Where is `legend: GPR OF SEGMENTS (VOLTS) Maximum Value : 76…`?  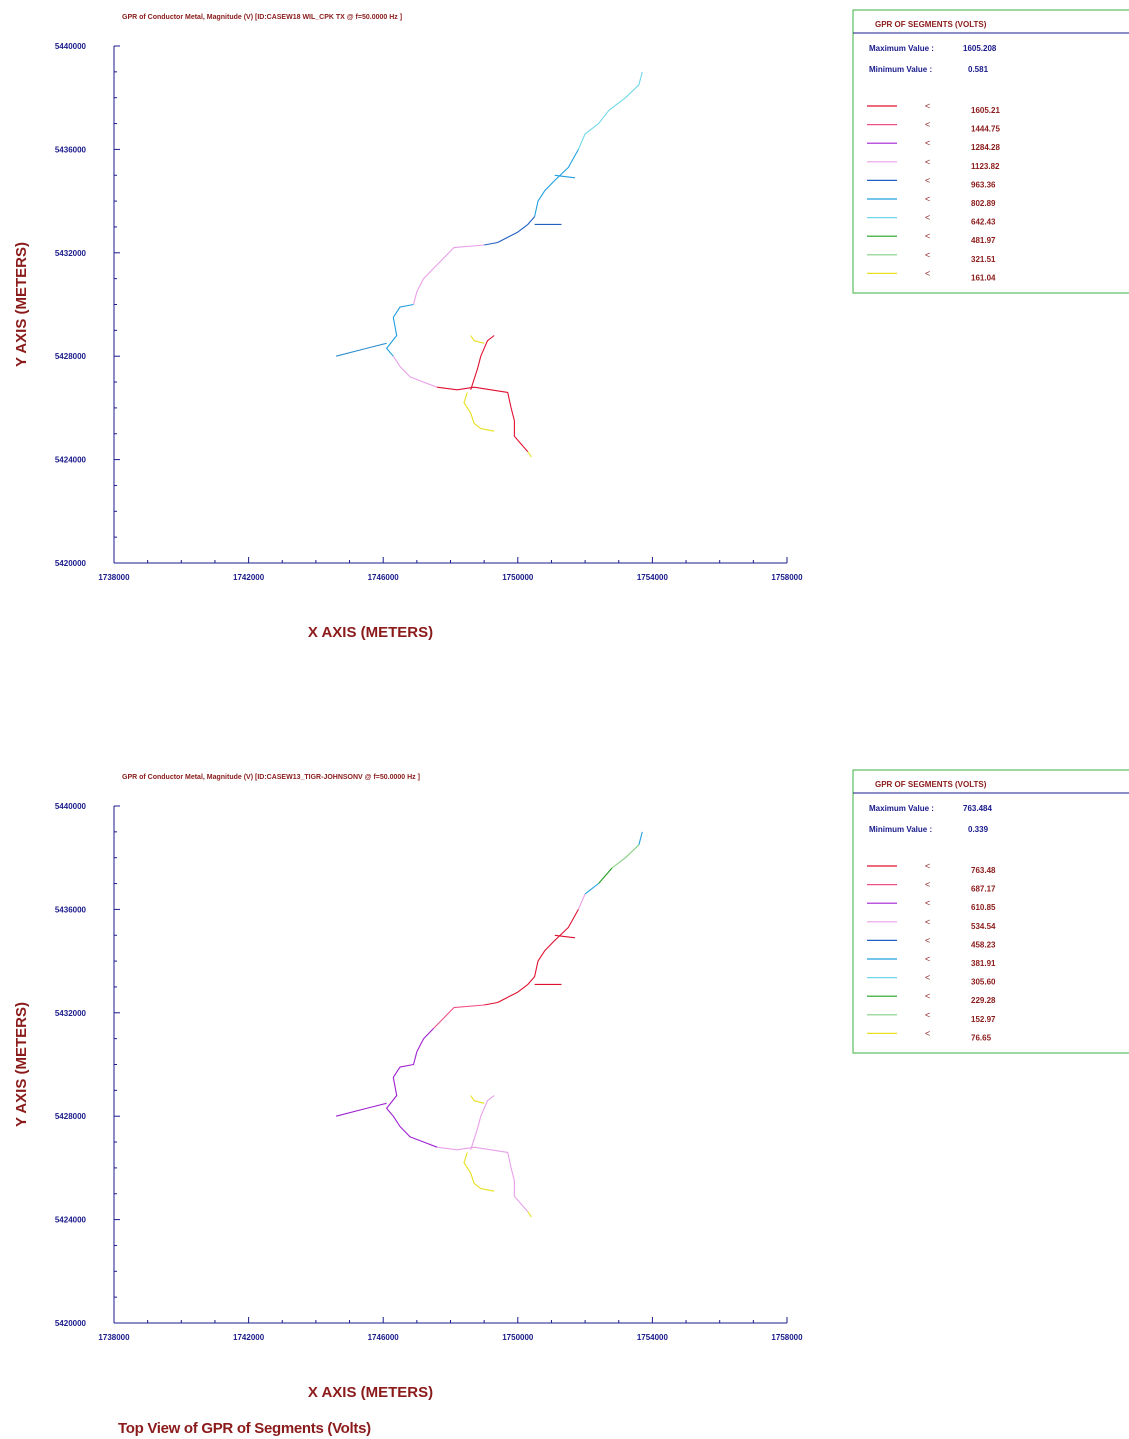
legend: GPR OF SEGMENTS (VOLTS) Maximum Value : 76… is located at coordinates (990, 911).